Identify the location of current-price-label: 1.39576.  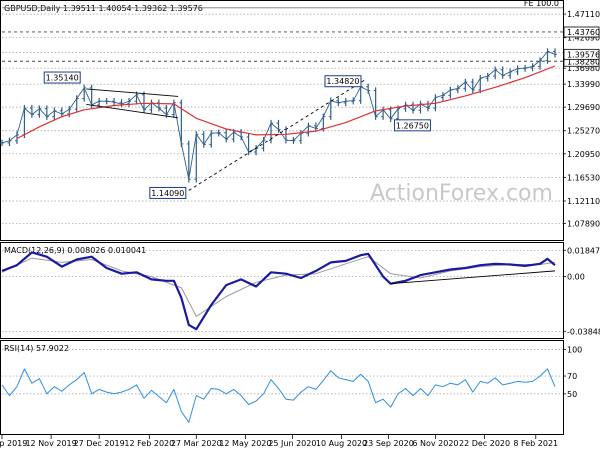
(583, 54).